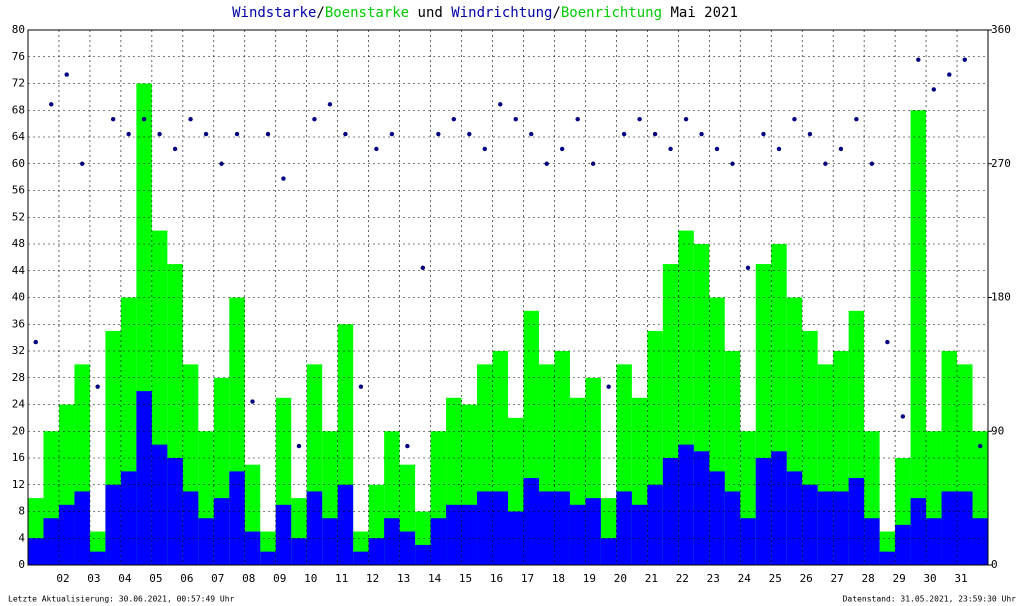 The width and height of the screenshot is (1020, 606). I want to click on x-tick-label: 29, so click(898, 578).